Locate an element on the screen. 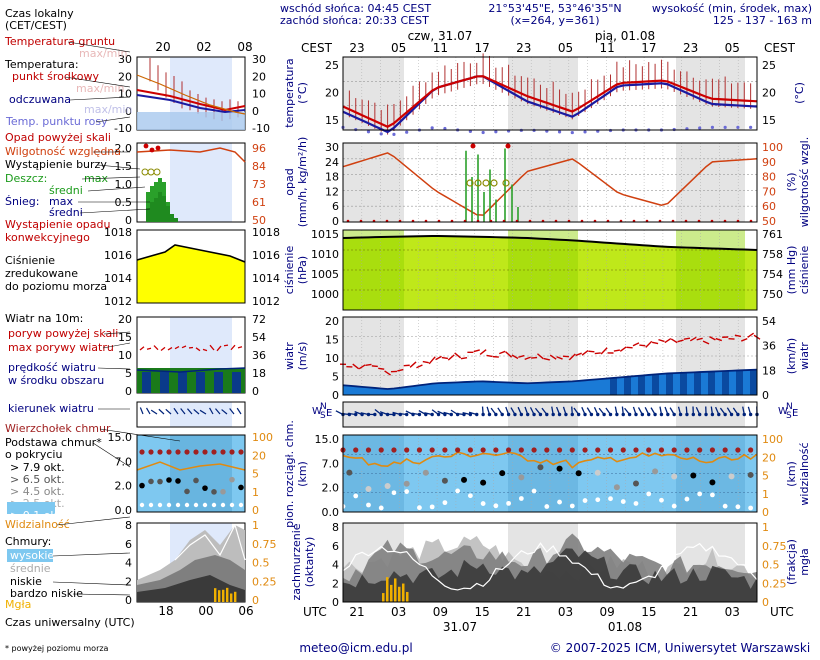  legend-snow-max: max is located at coordinates (61, 201).